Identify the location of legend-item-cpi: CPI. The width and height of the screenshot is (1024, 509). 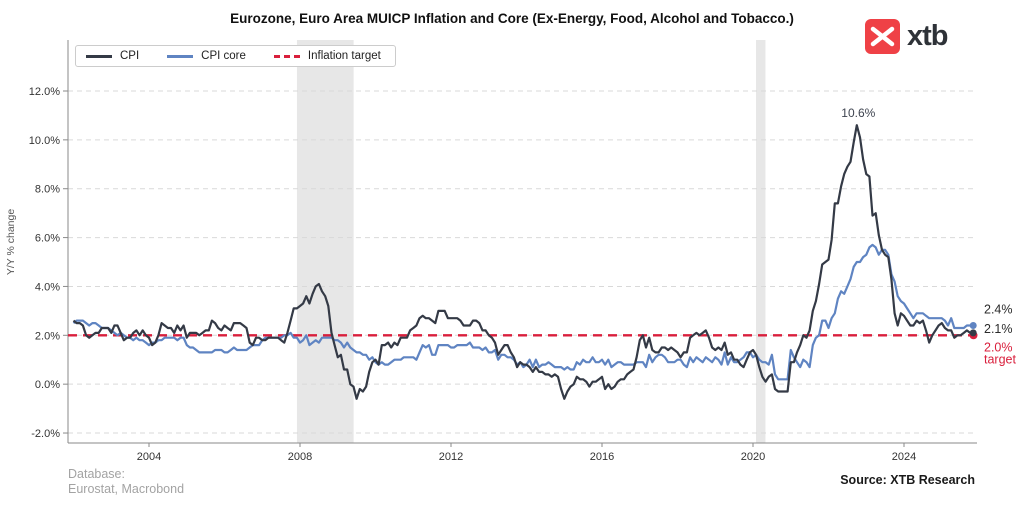
(112, 56).